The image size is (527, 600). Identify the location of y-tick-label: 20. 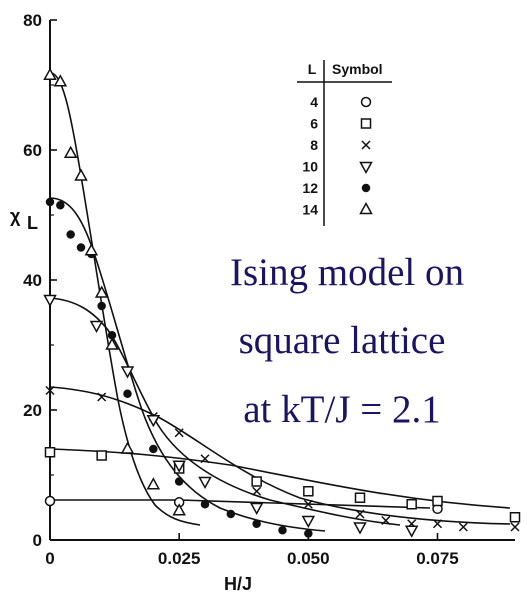
(32, 410).